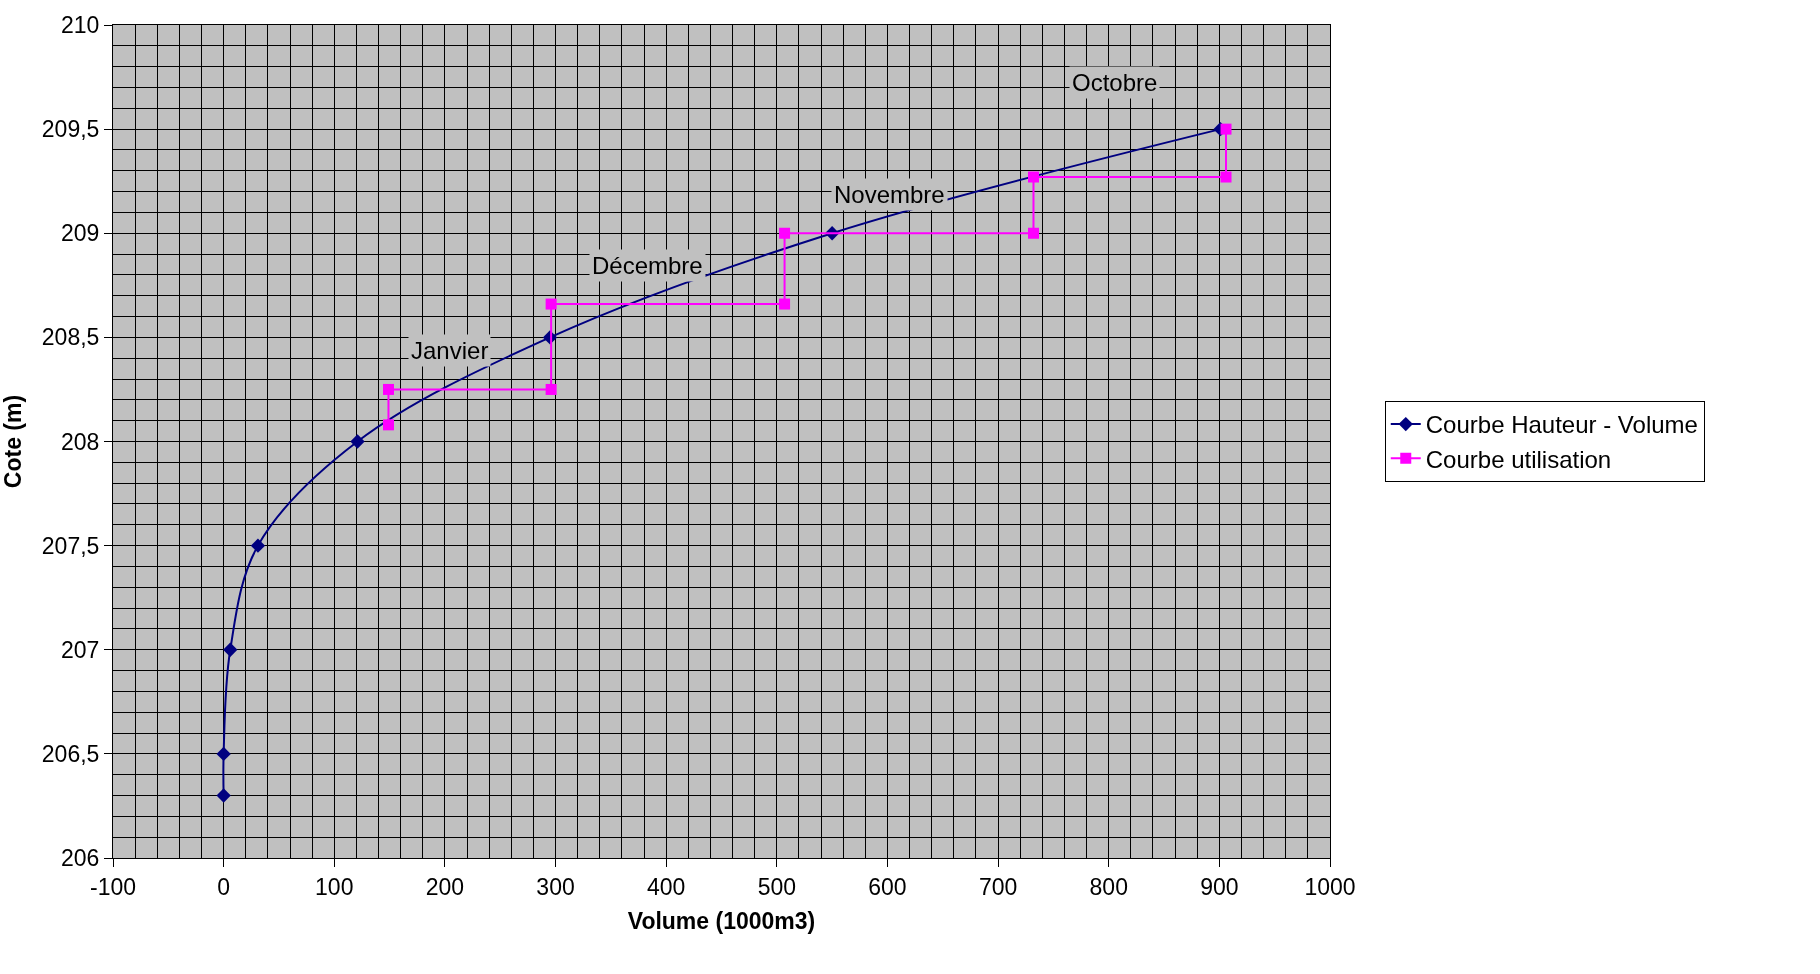  Describe the element at coordinates (555, 886) in the screenshot. I see `x-tick-label: 300` at that location.